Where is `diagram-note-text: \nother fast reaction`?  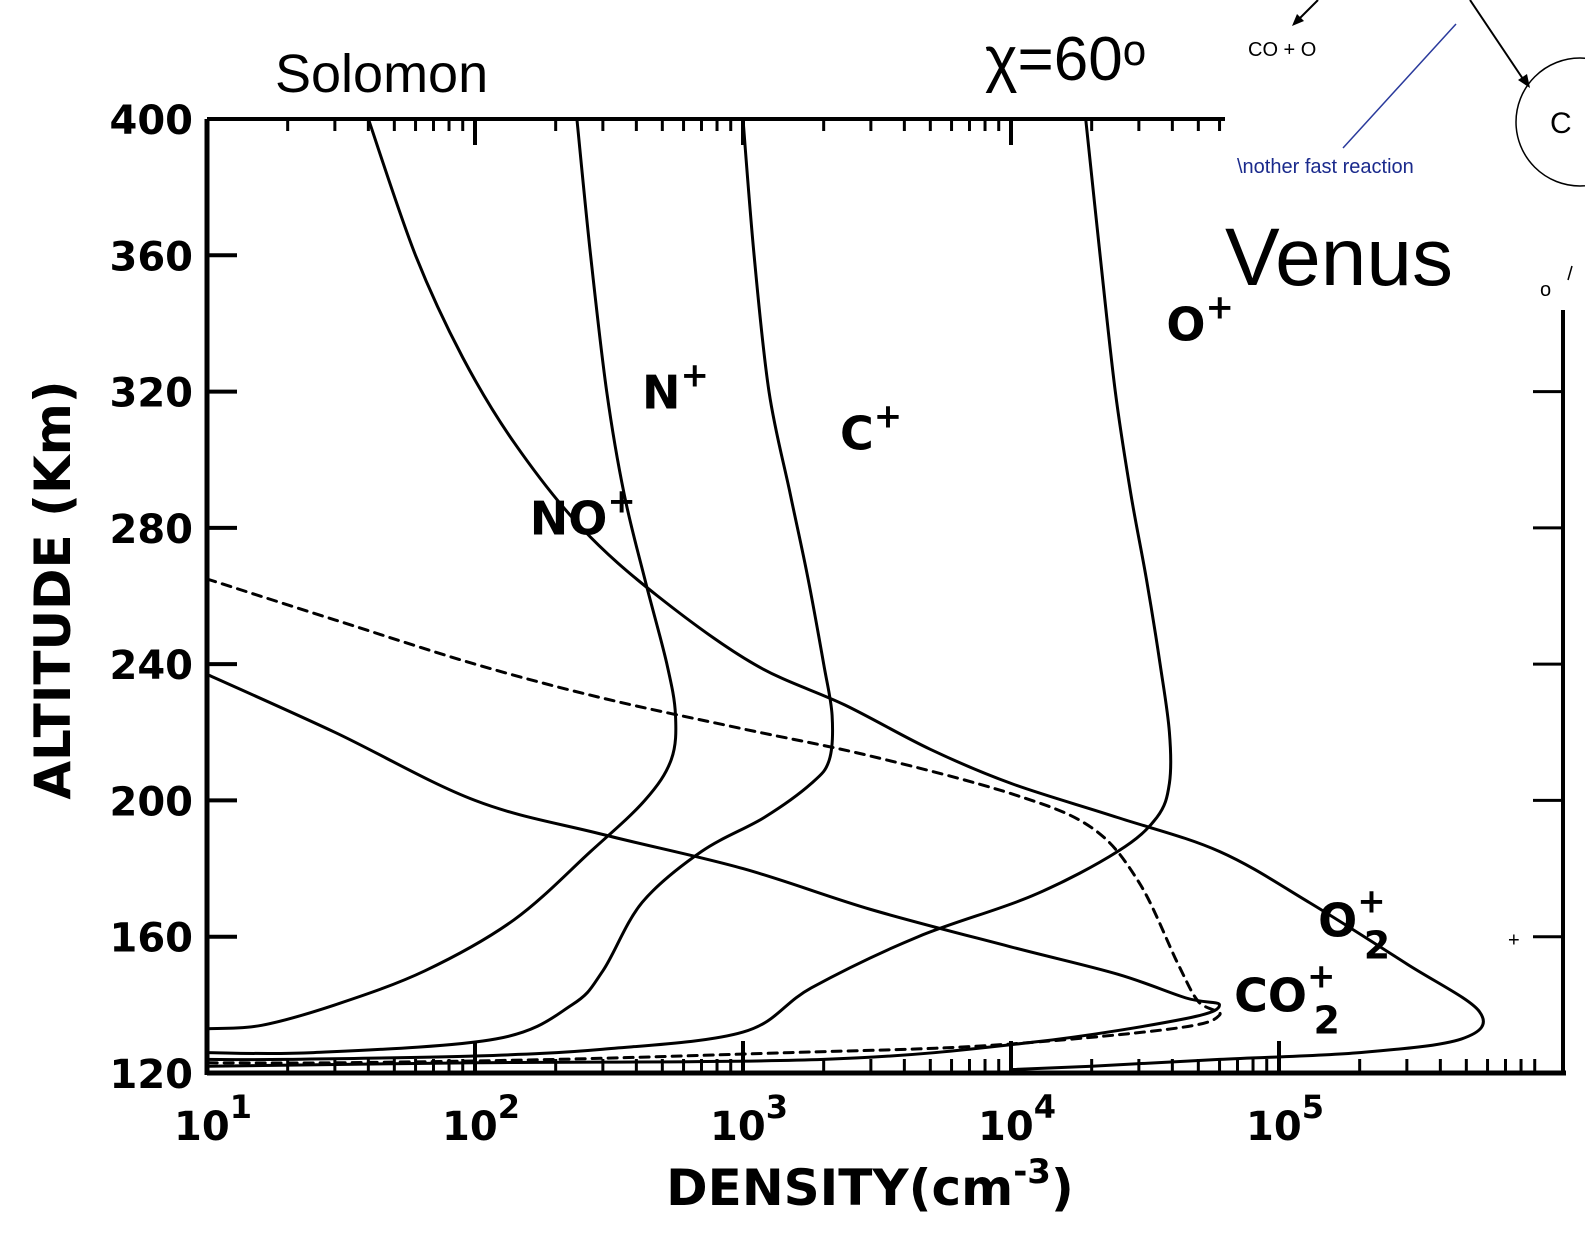
diagram-note-text: \nother fast reaction is located at coordinates (1325, 167).